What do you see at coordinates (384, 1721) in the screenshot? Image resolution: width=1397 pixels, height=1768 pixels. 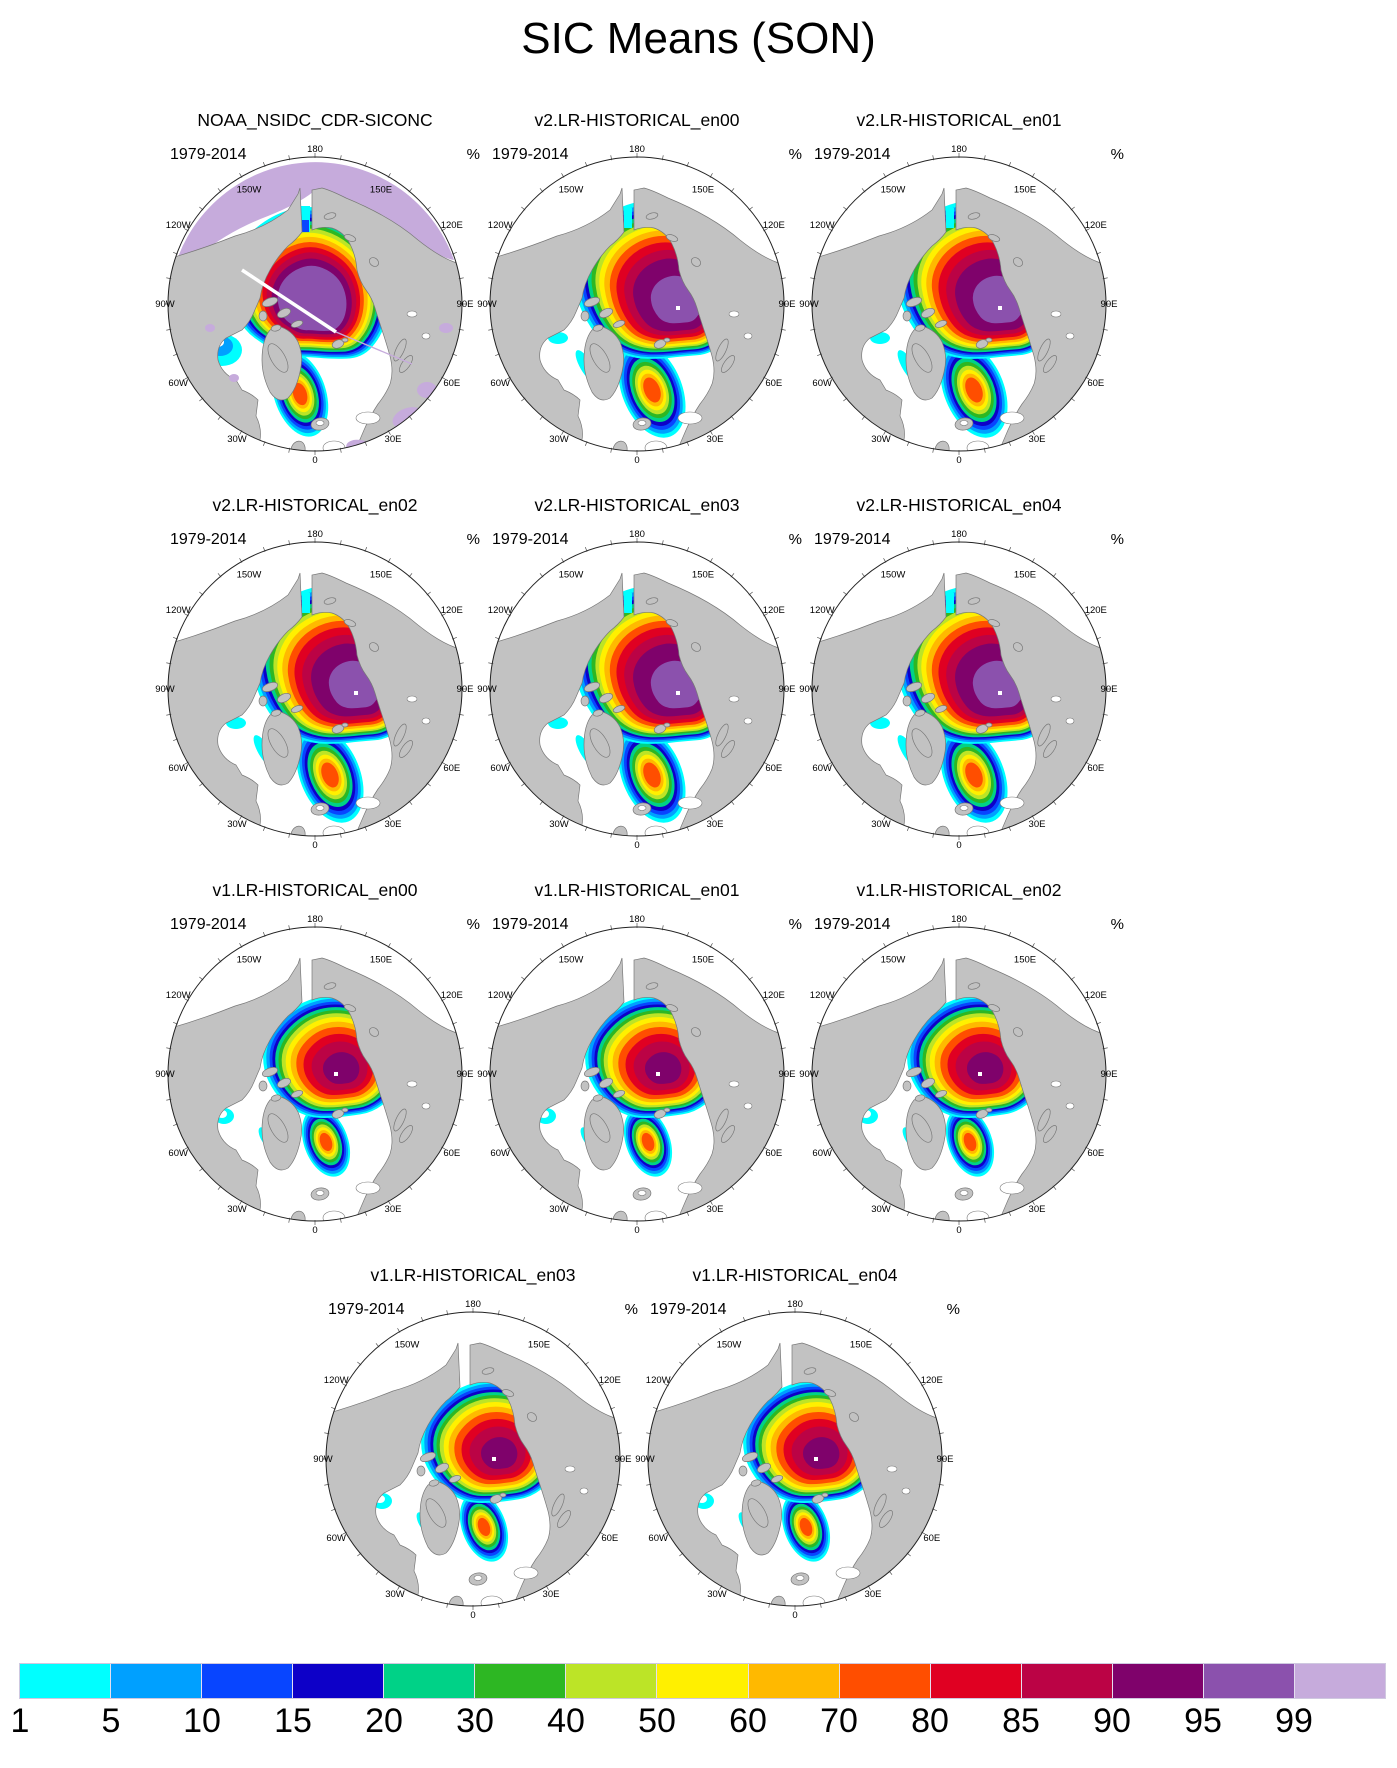 I see `colorbar-tick-label: 20` at bounding box center [384, 1721].